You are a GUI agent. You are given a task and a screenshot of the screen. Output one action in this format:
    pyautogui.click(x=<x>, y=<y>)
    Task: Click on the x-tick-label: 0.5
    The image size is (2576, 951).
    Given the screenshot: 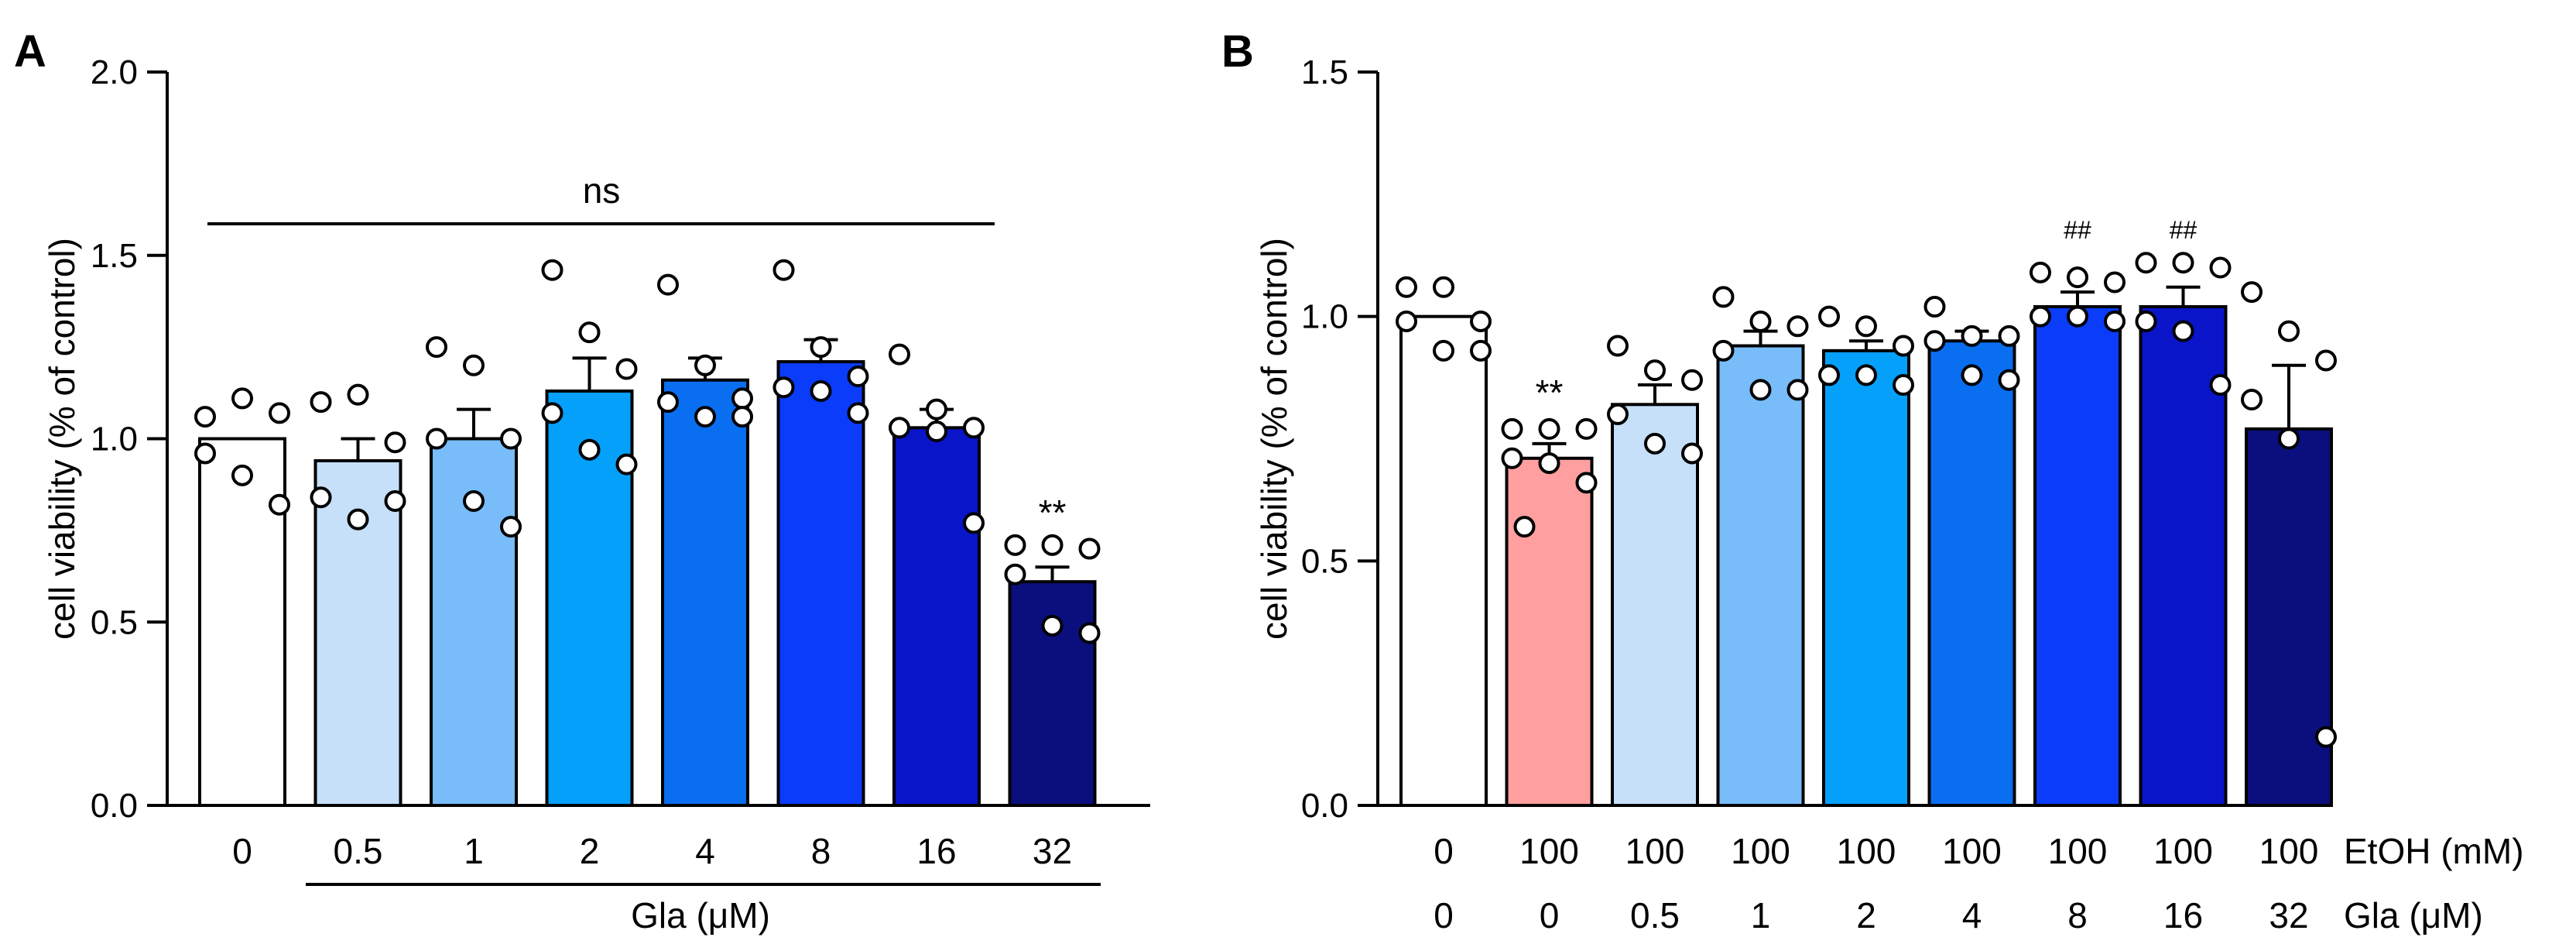 What is the action you would take?
    pyautogui.click(x=358, y=851)
    